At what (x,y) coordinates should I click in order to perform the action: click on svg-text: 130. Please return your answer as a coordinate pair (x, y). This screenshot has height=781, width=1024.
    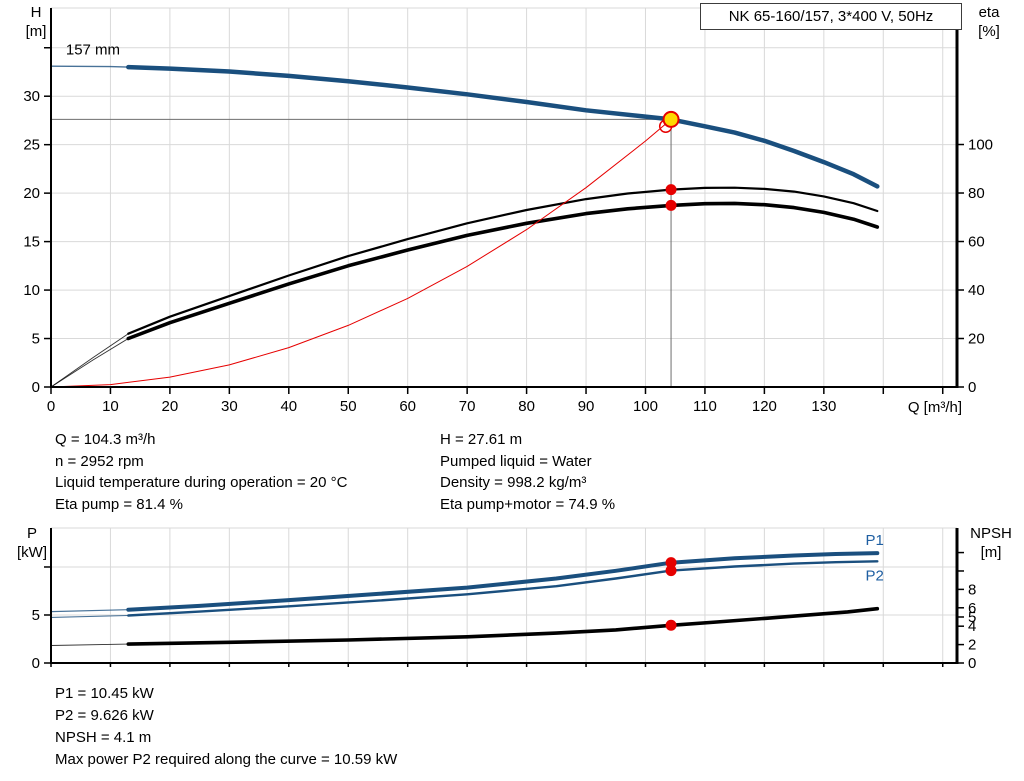
    Looking at the image, I should click on (823, 406).